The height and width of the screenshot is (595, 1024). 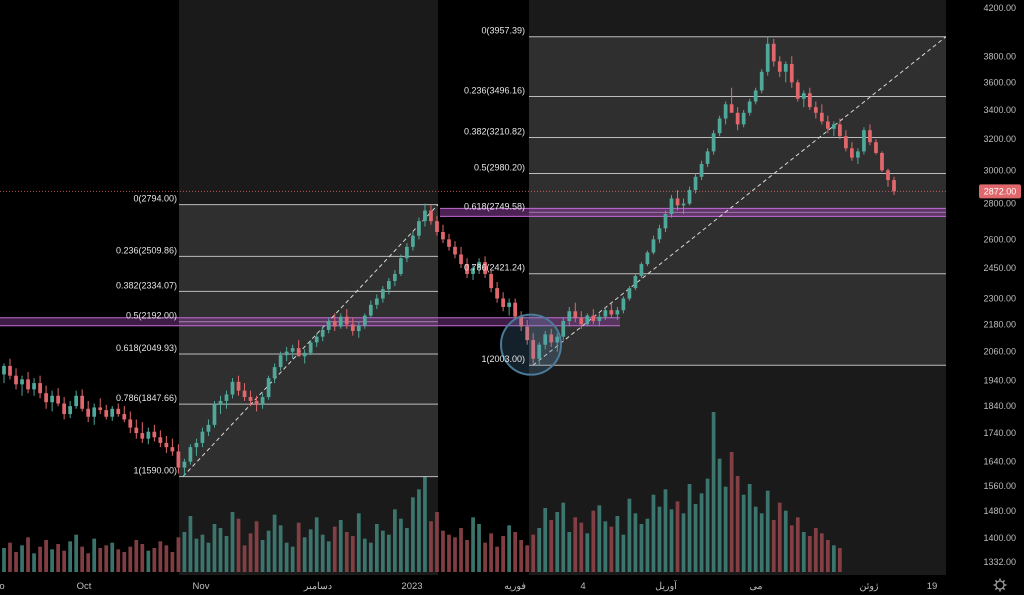 What do you see at coordinates (999, 139) in the screenshot?
I see `price-tick: 3200.00` at bounding box center [999, 139].